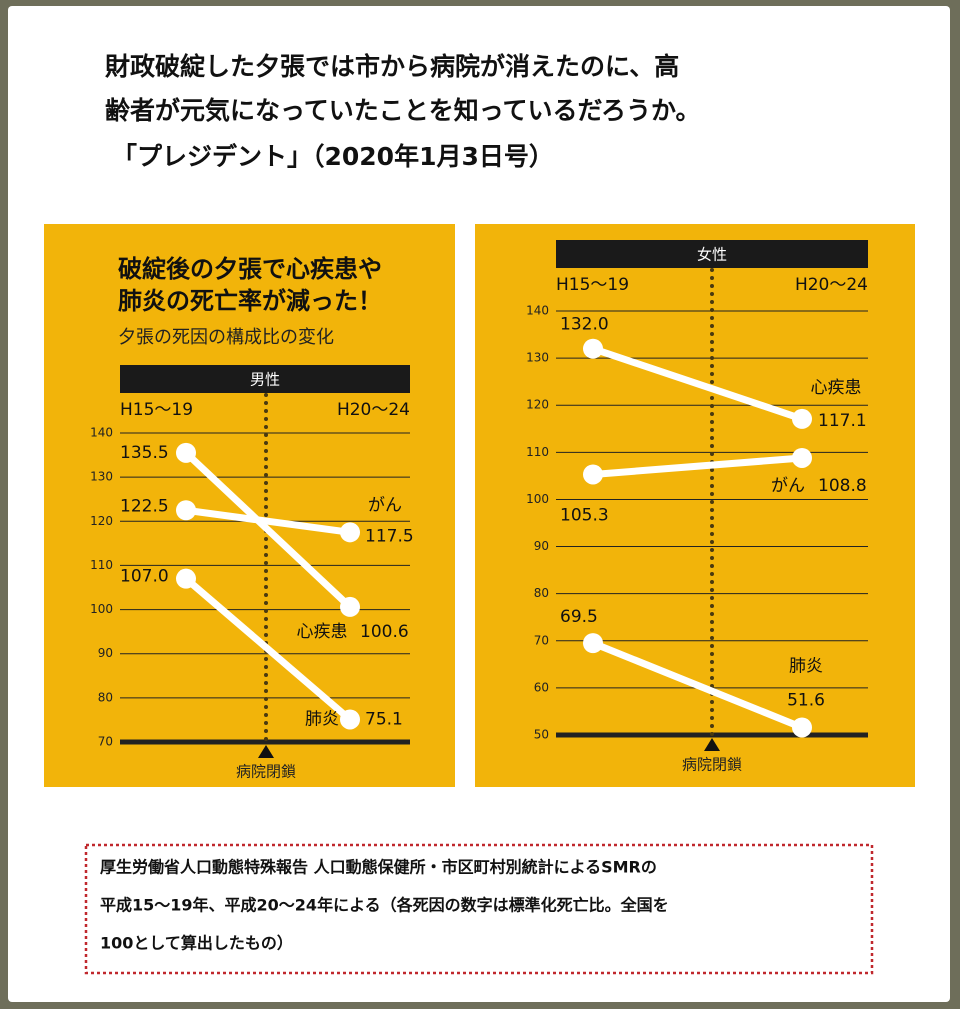  I want to click on footnote-line: 100として算出したもの）, so click(196, 943).